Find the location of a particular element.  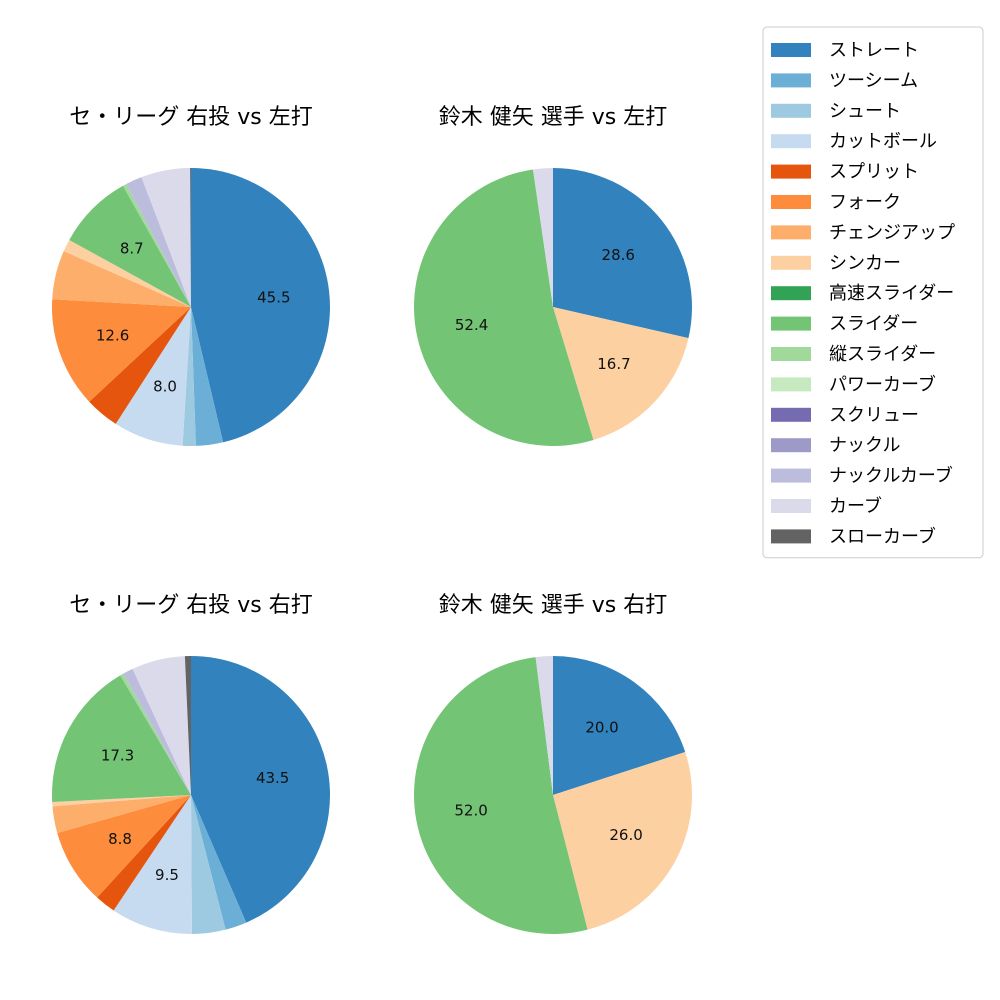

legend-label: 縦スライダー is located at coordinates (882, 354).